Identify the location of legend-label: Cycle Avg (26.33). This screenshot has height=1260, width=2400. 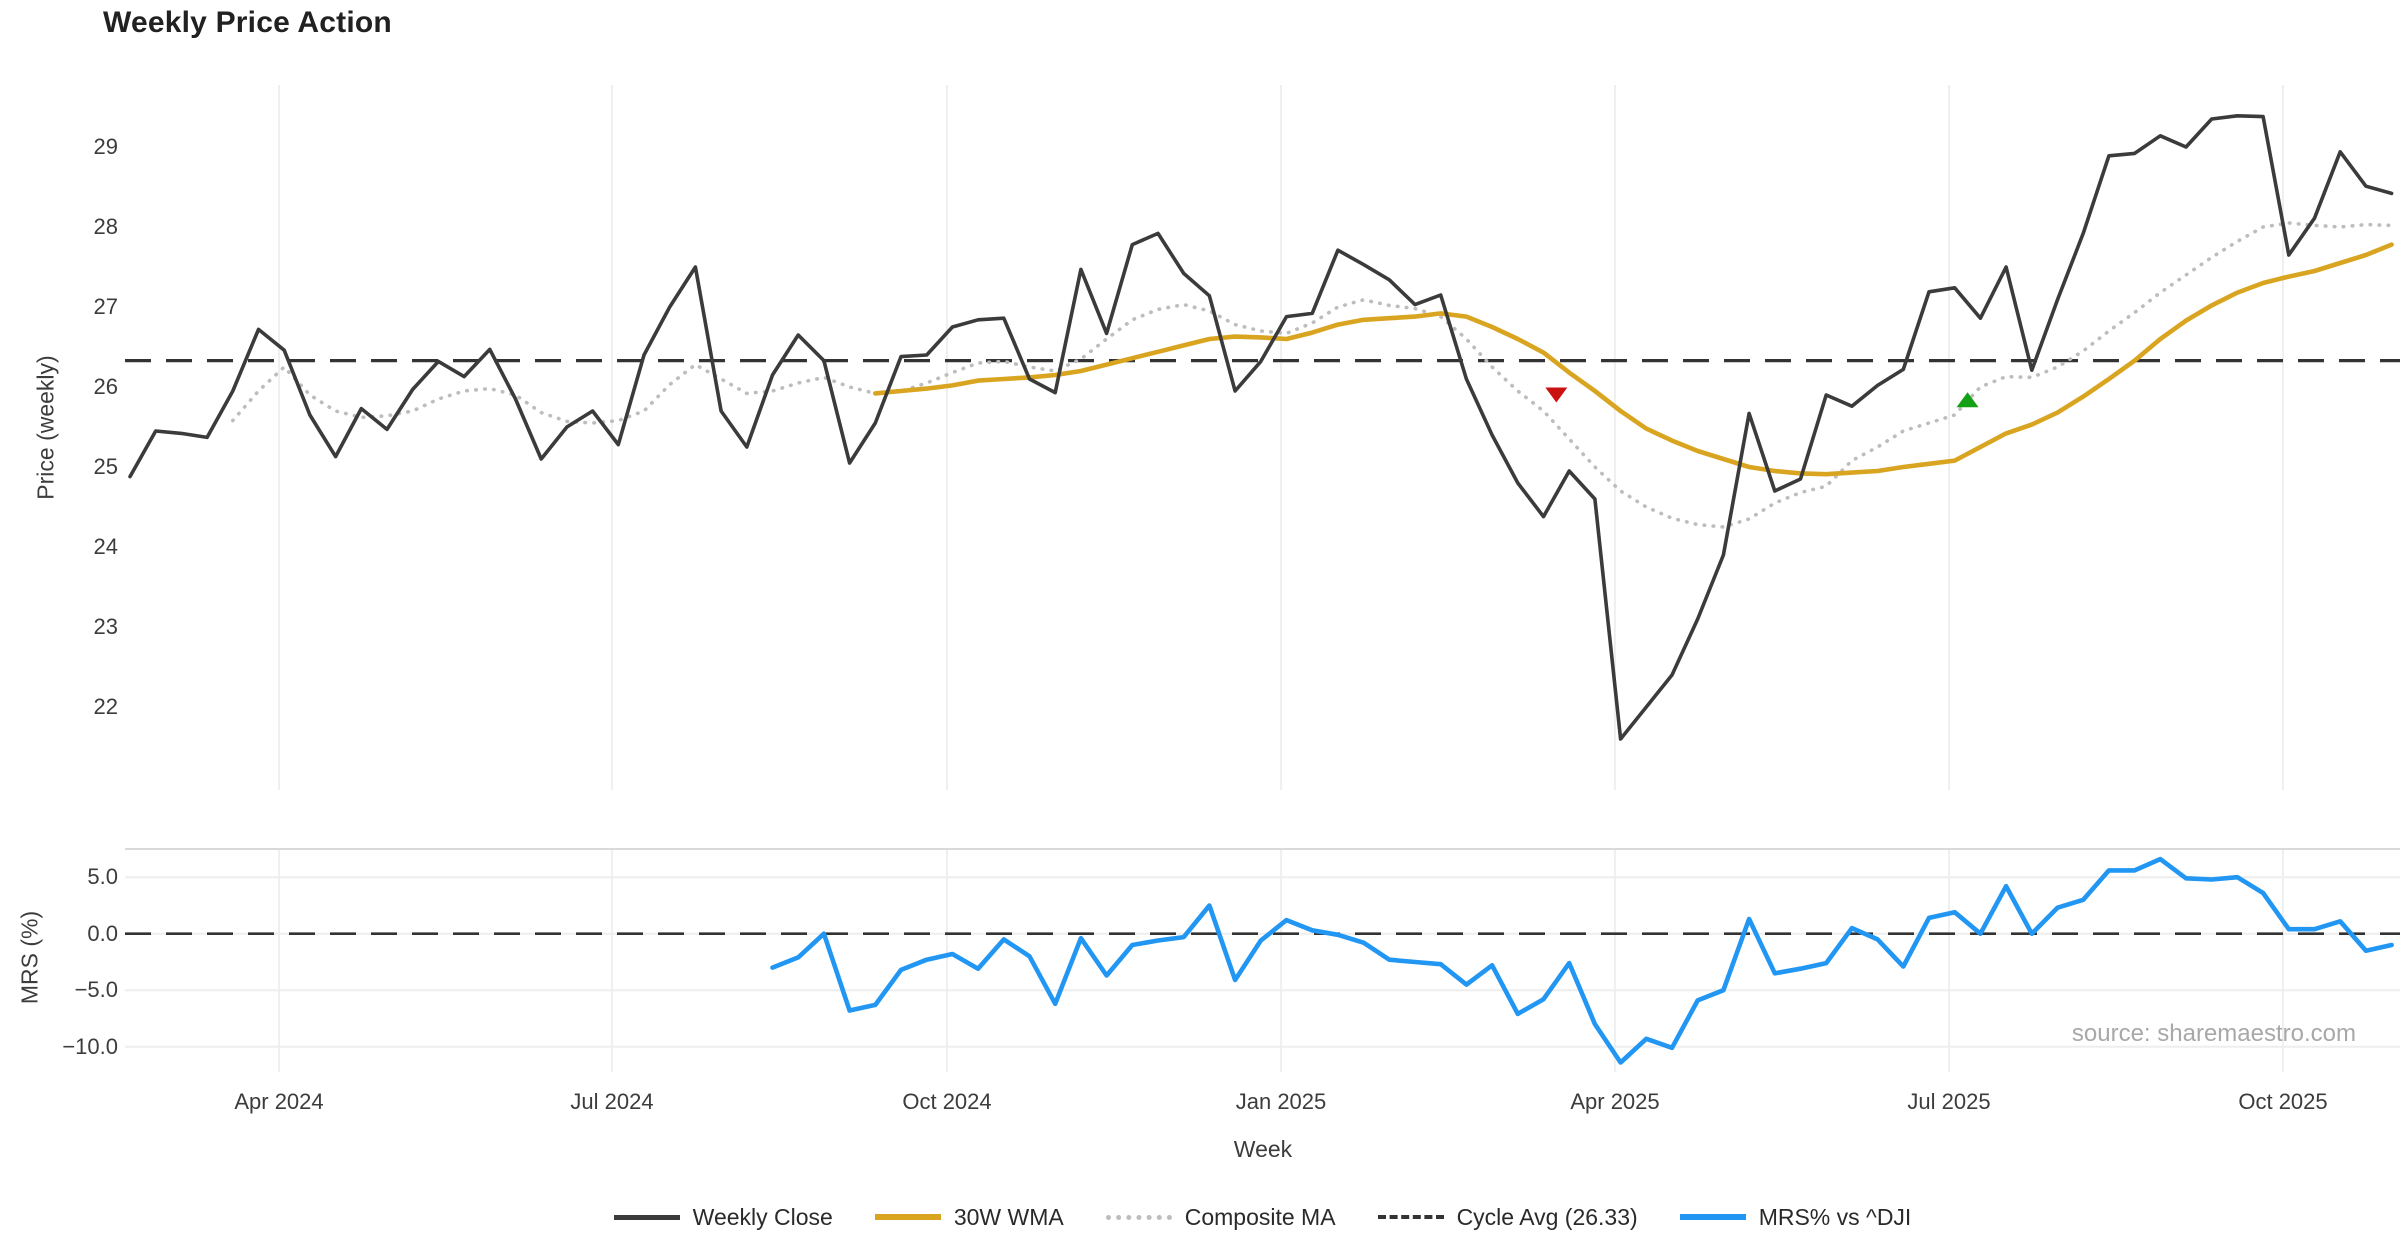
(1547, 1217).